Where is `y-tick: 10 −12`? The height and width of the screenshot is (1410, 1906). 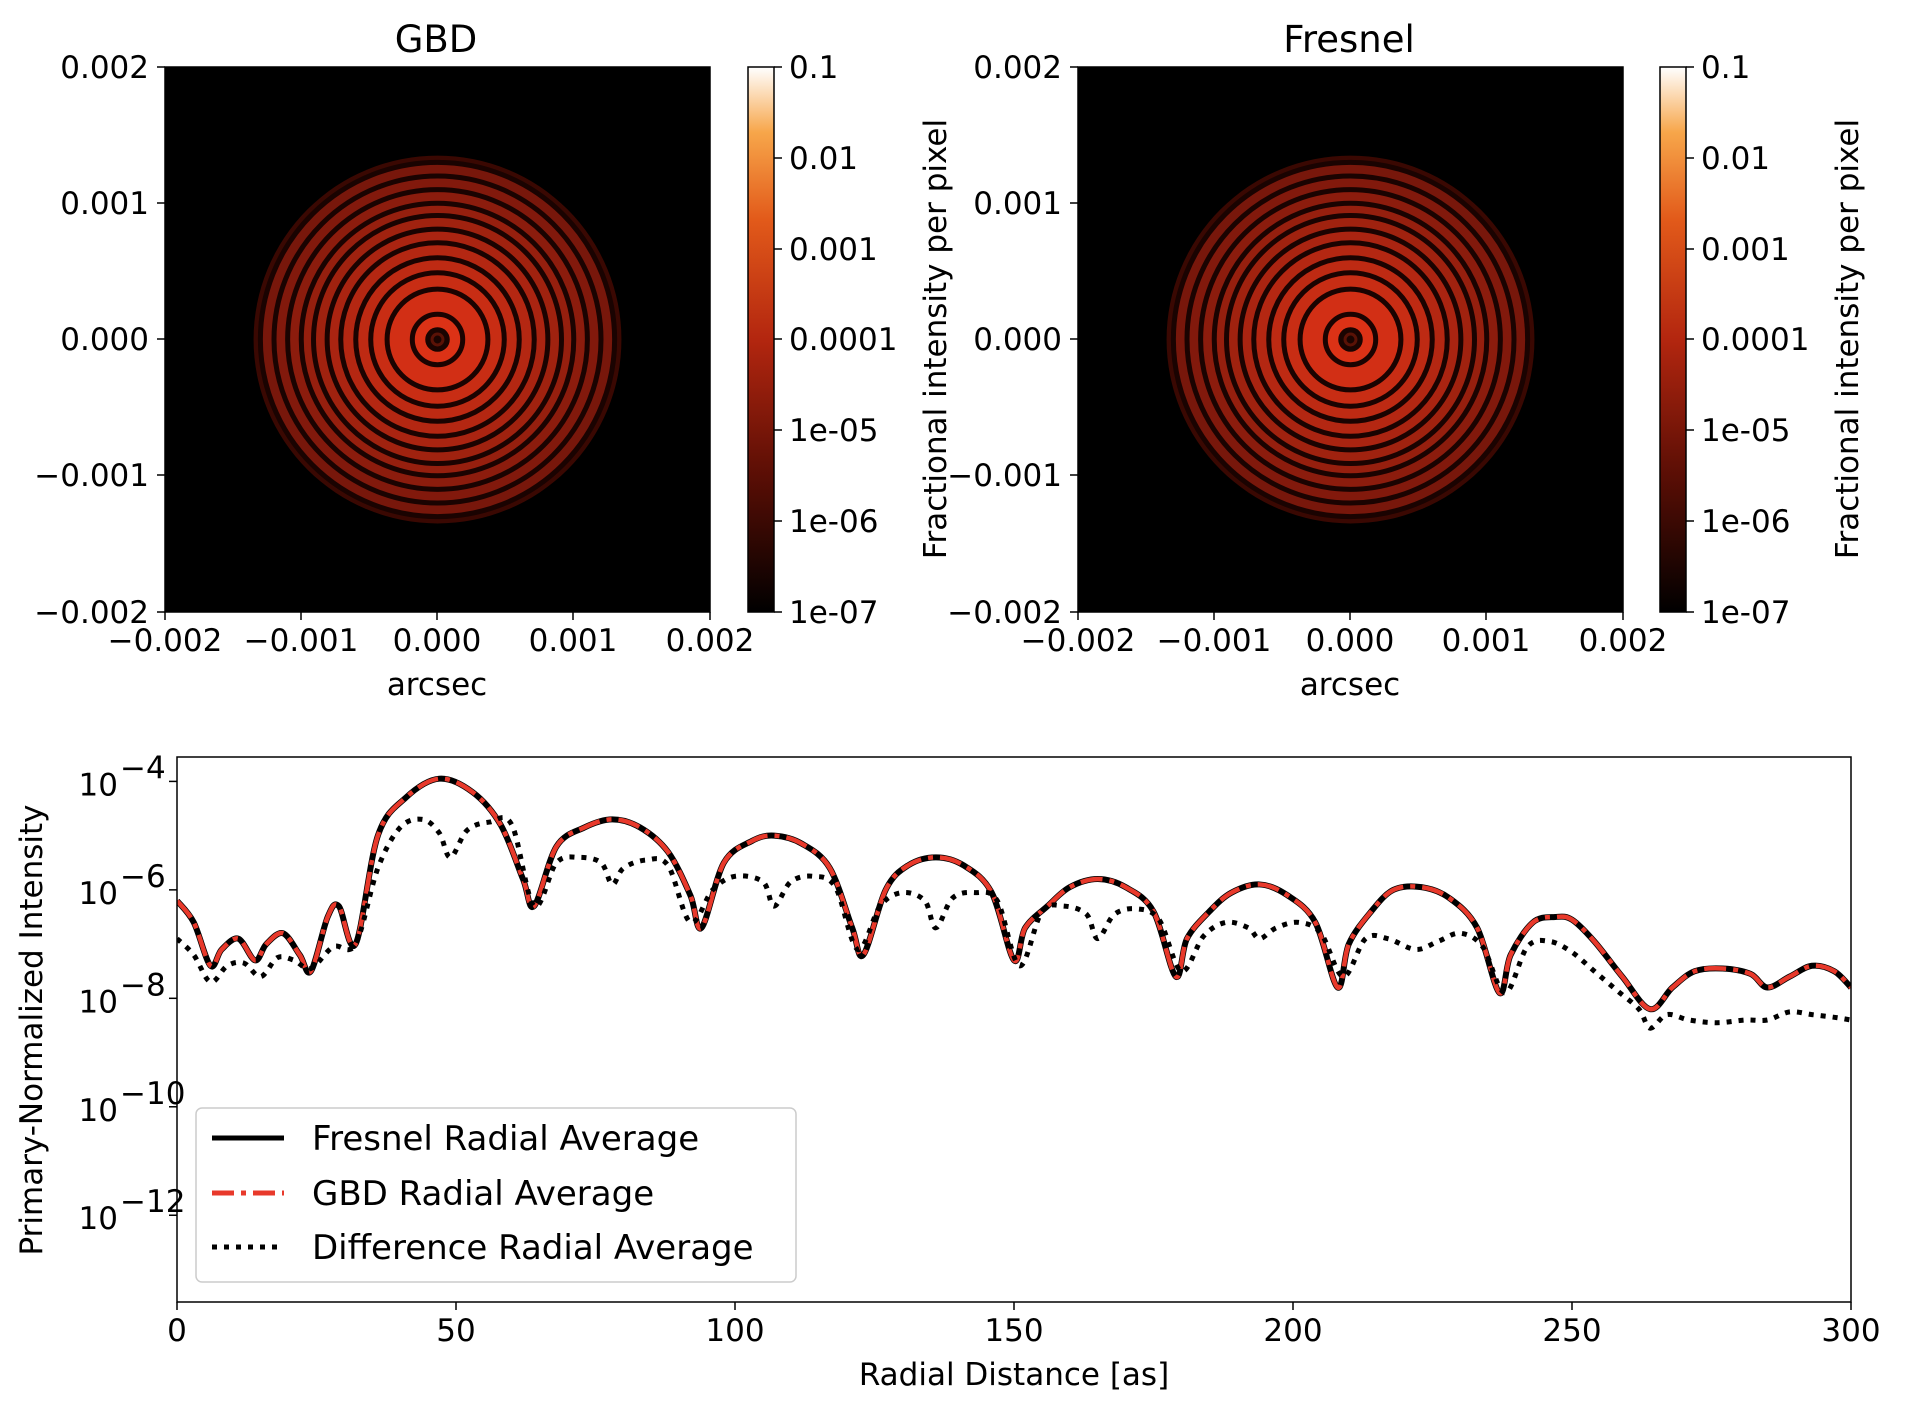 y-tick: 10 −12 is located at coordinates (132, 1210).